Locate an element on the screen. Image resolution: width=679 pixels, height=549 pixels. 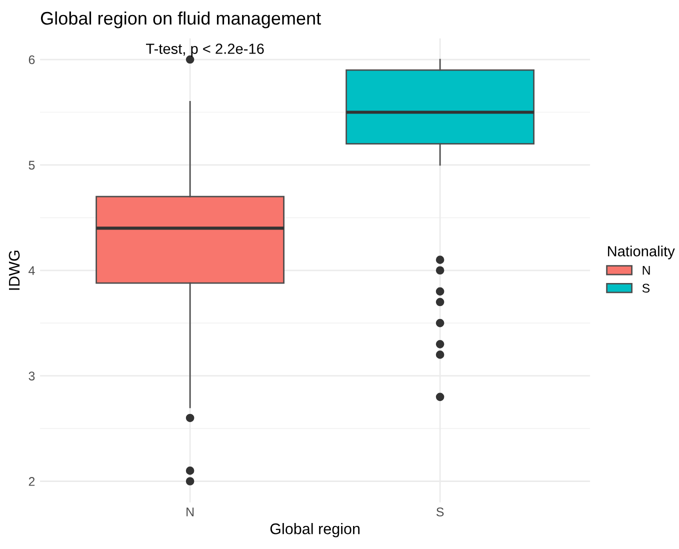
y-tick-label: 4 is located at coordinates (31, 270).